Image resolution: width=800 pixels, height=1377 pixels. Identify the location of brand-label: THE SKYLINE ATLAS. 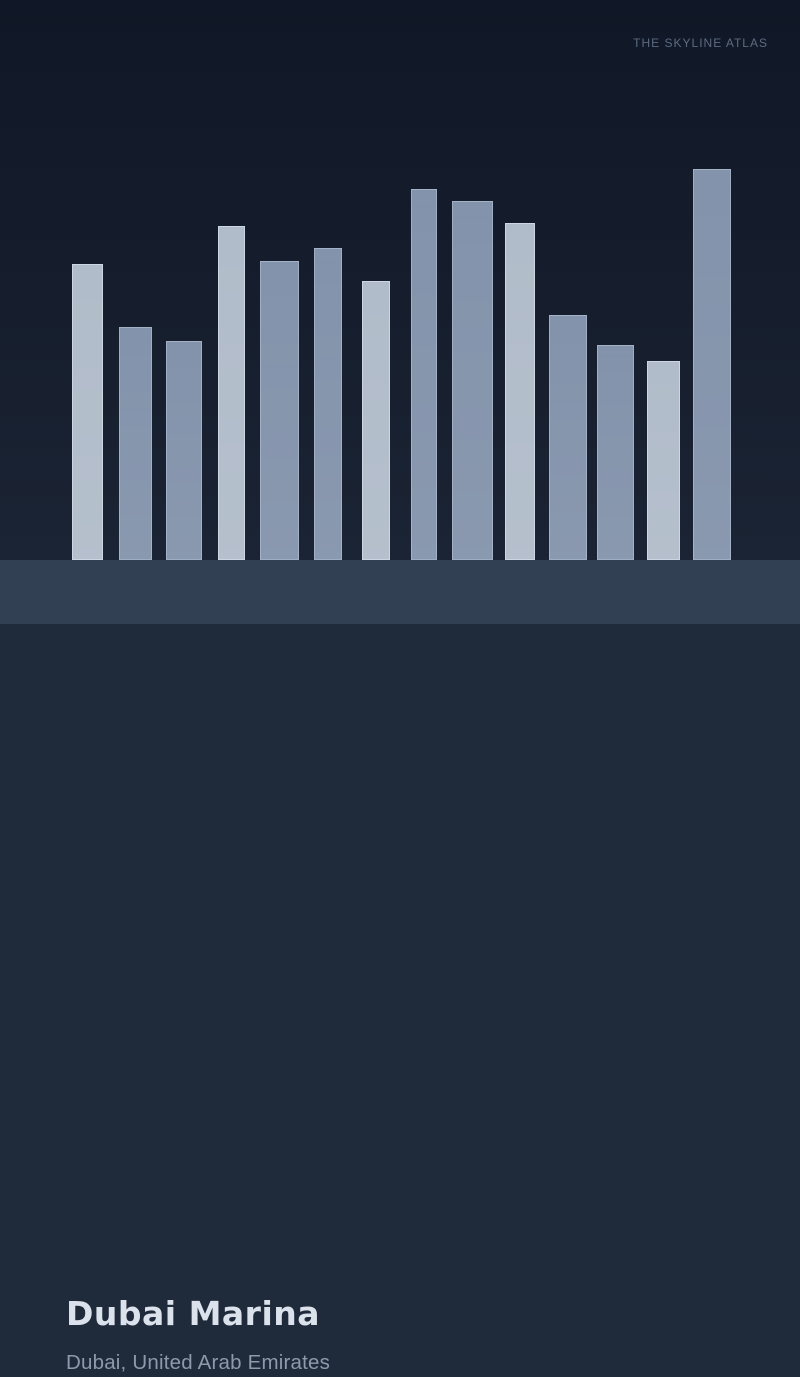
(700, 43).